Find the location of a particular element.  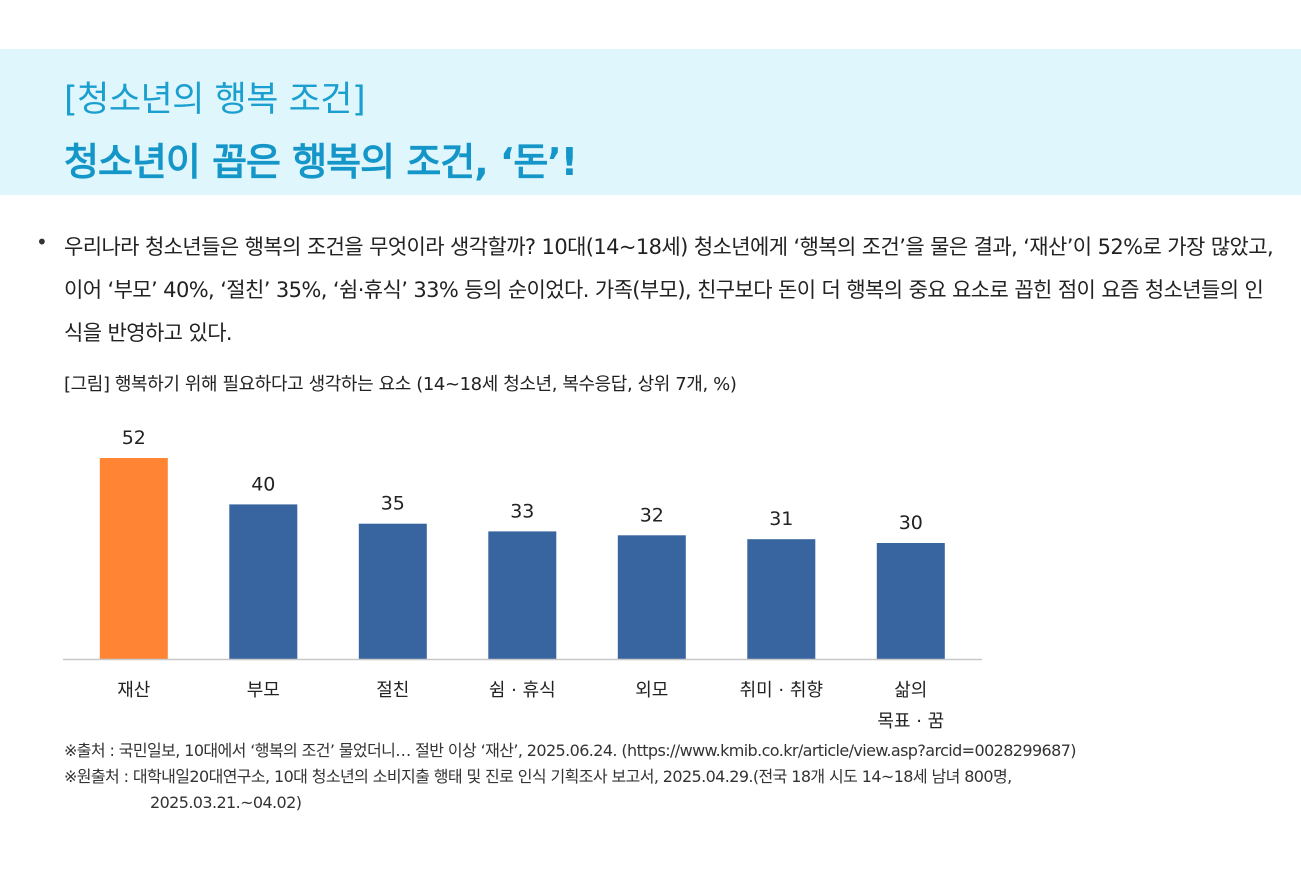

category-label-7-line-1: 삶의 is located at coordinates (910, 690).